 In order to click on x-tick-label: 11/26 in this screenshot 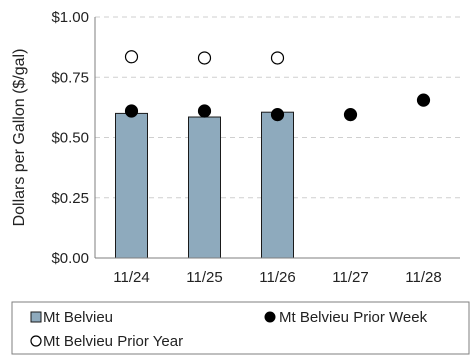, I will do `click(277, 277)`.